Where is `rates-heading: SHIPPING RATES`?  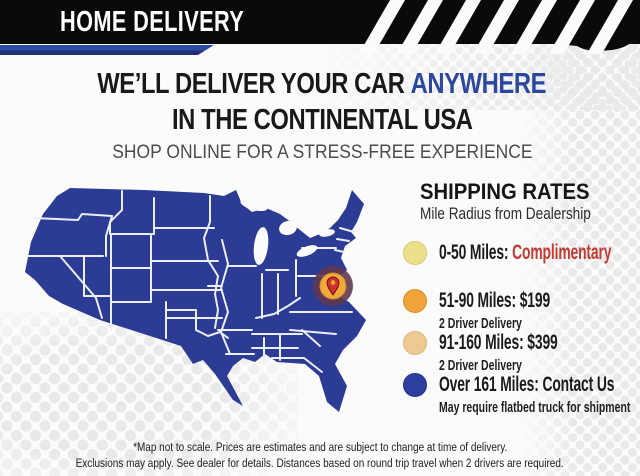
rates-heading: SHIPPING RATES is located at coordinates (505, 191).